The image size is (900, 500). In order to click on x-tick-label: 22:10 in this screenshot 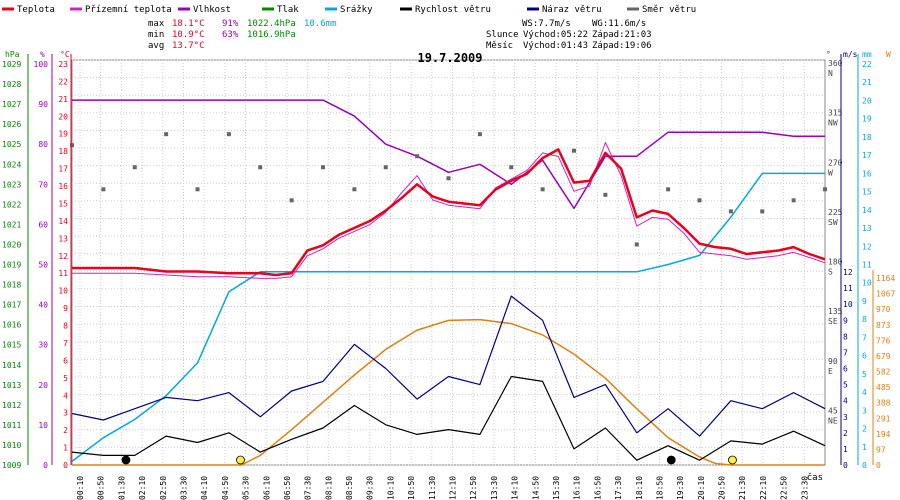, I will do `click(763, 488)`.